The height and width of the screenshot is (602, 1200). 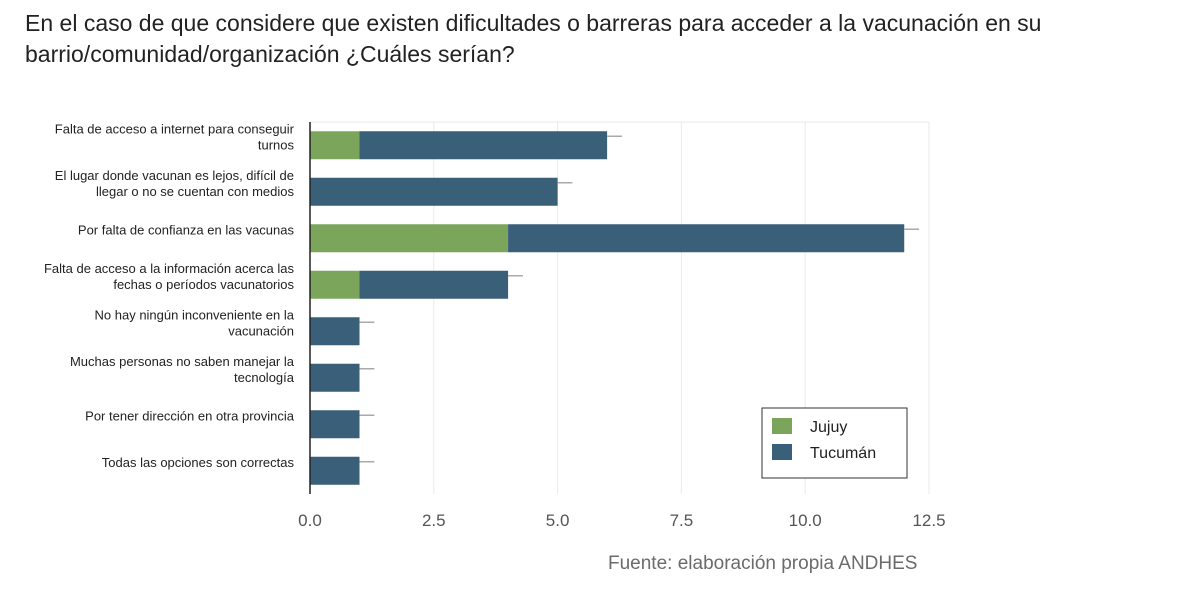 I want to click on x-tick-label: 7.5, so click(x=682, y=520).